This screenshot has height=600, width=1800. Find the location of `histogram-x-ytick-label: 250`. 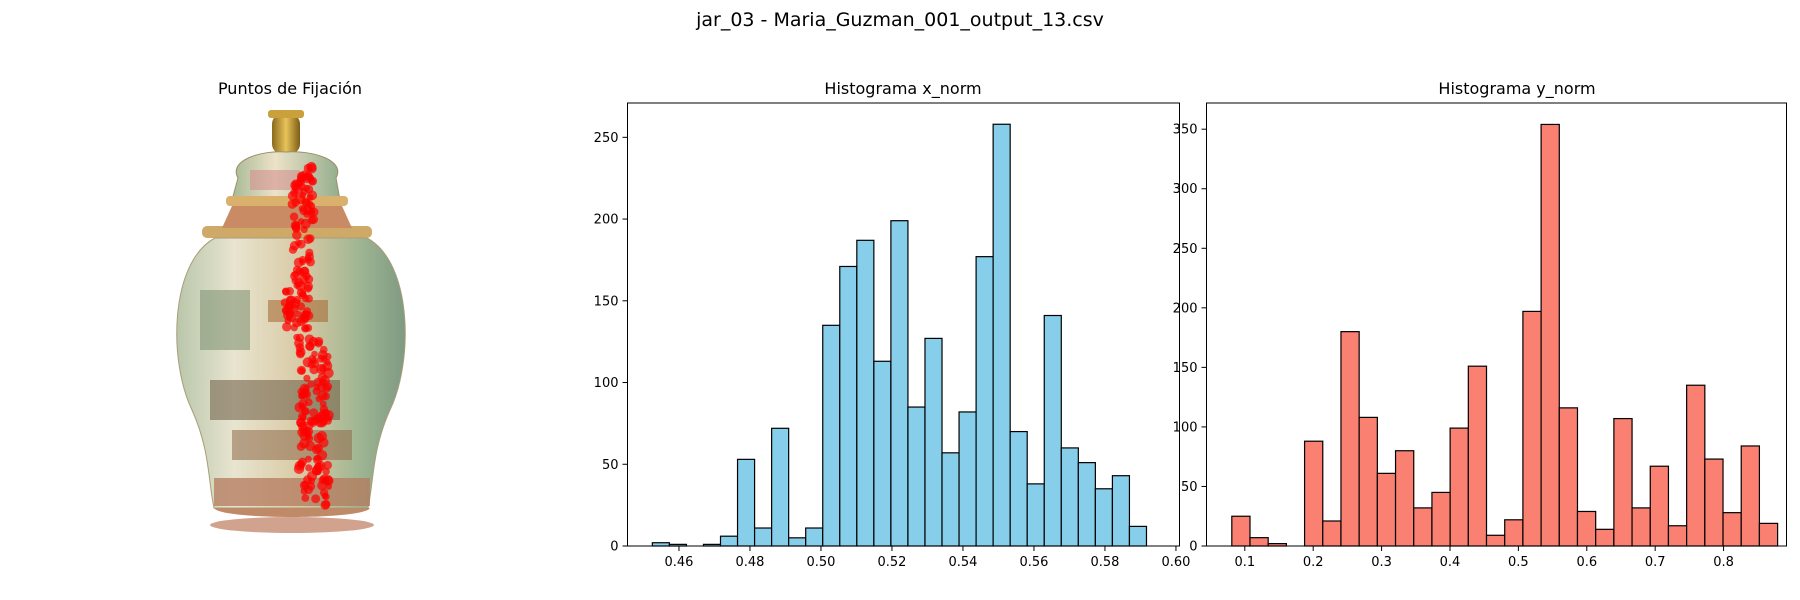

histogram-x-ytick-label: 250 is located at coordinates (606, 138).